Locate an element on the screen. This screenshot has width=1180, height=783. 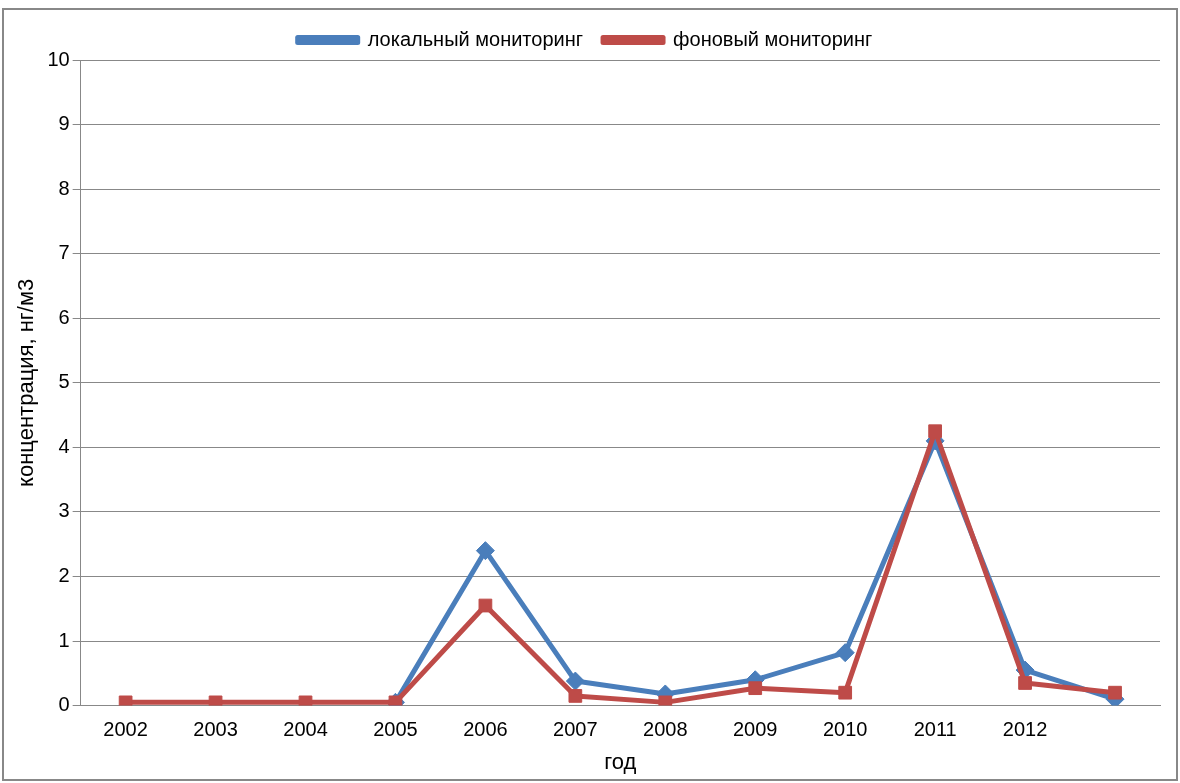
y-tick-label: 4 is located at coordinates (64, 445).